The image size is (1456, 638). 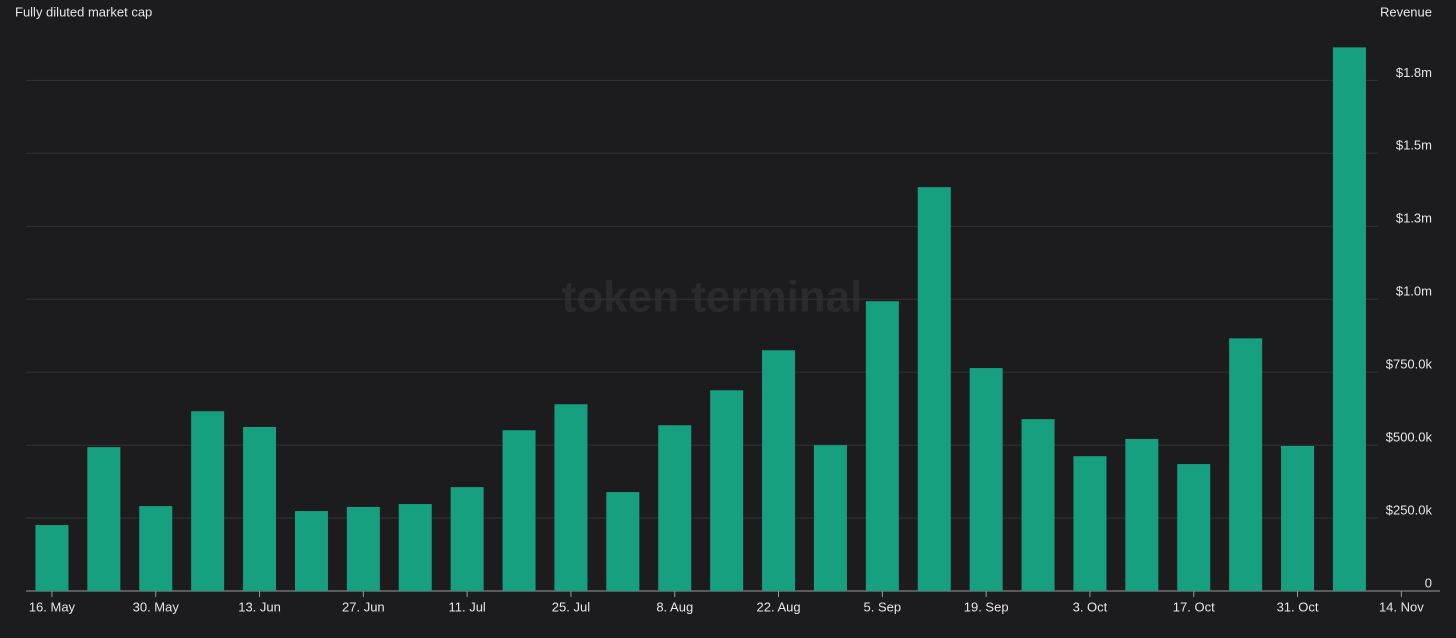 What do you see at coordinates (1409, 364) in the screenshot?
I see `y-tick-label: $750.0k` at bounding box center [1409, 364].